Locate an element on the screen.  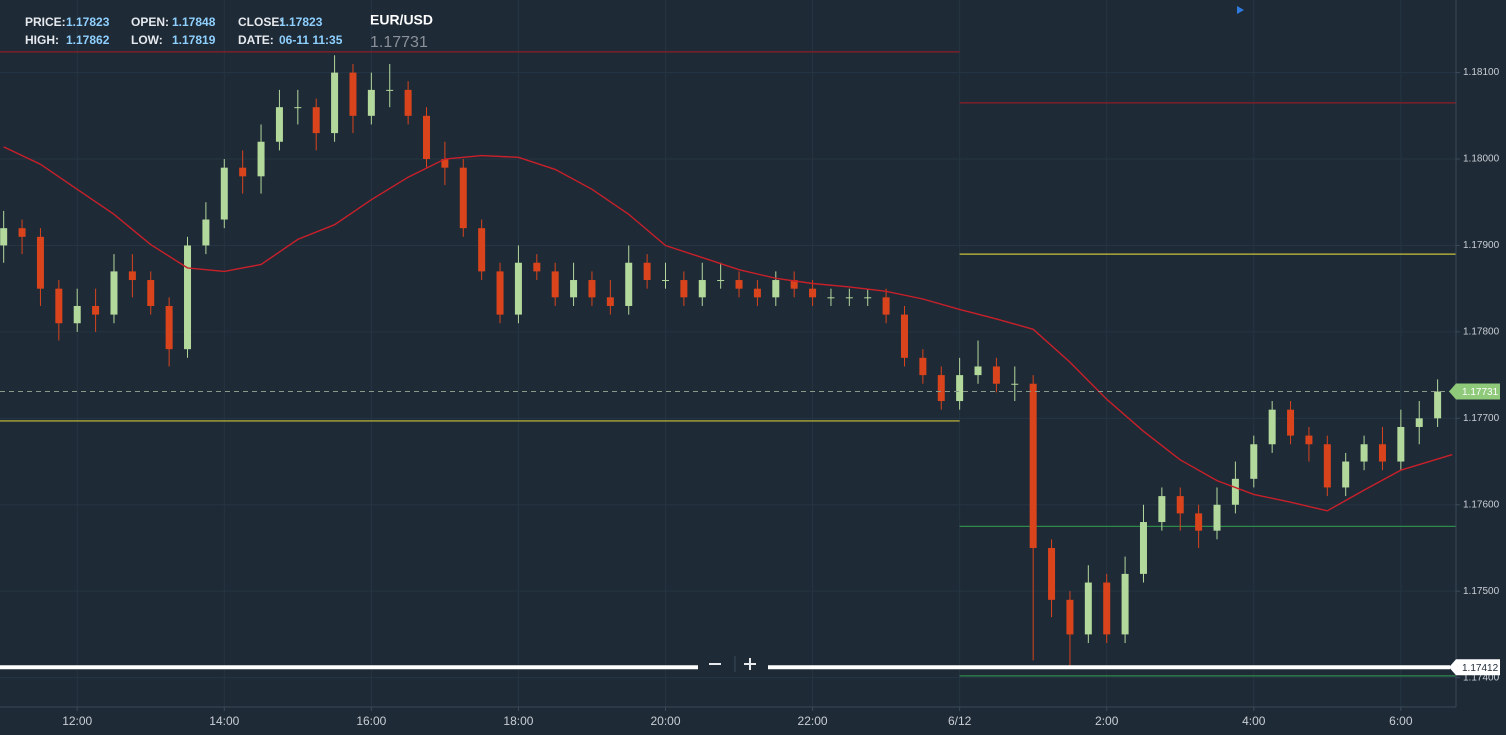
x-tick-label: 20:00 is located at coordinates (665, 721).